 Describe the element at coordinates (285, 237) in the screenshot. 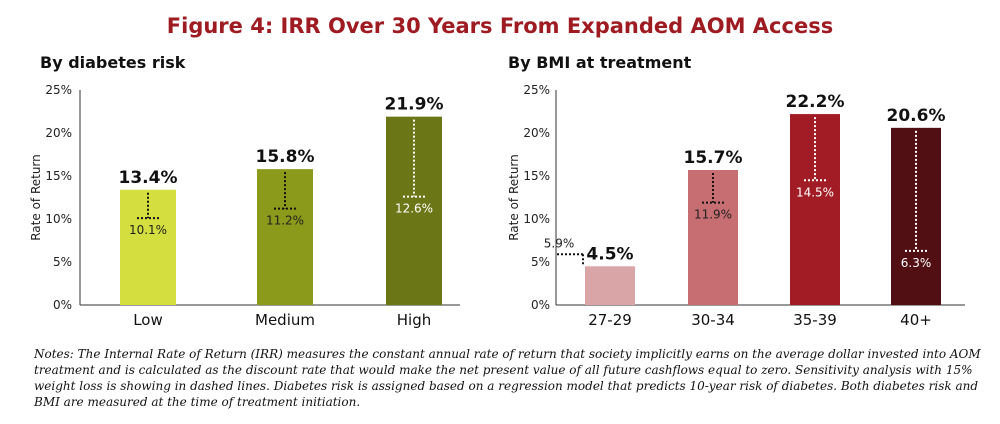

I see `bar-medium` at that location.